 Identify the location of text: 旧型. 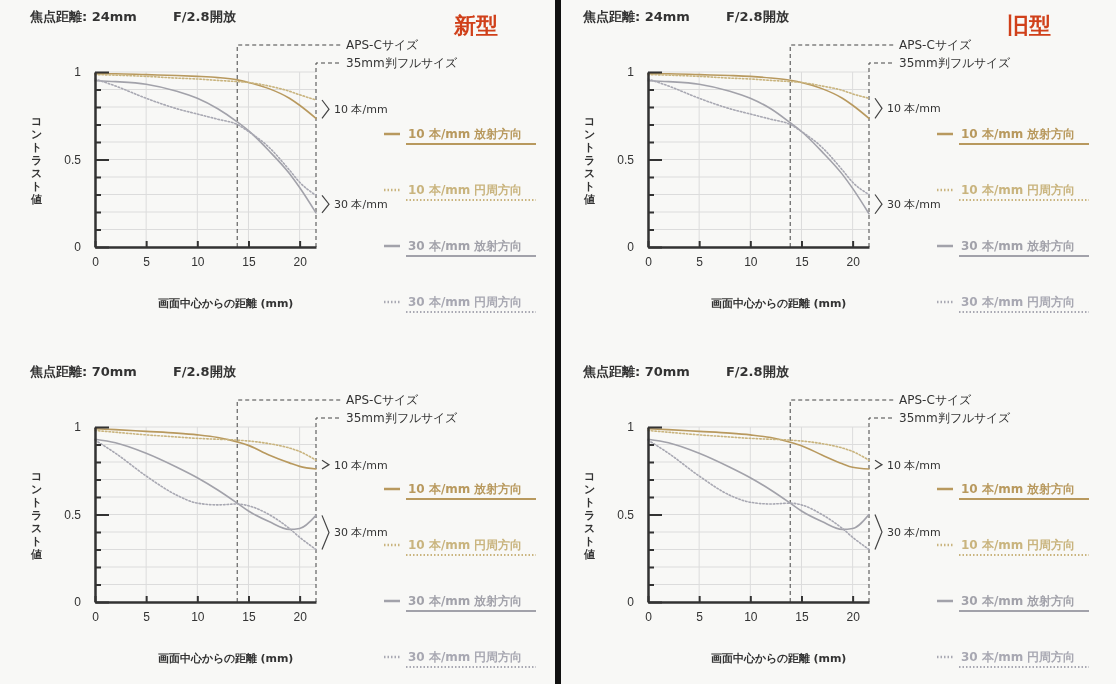
(1029, 25).